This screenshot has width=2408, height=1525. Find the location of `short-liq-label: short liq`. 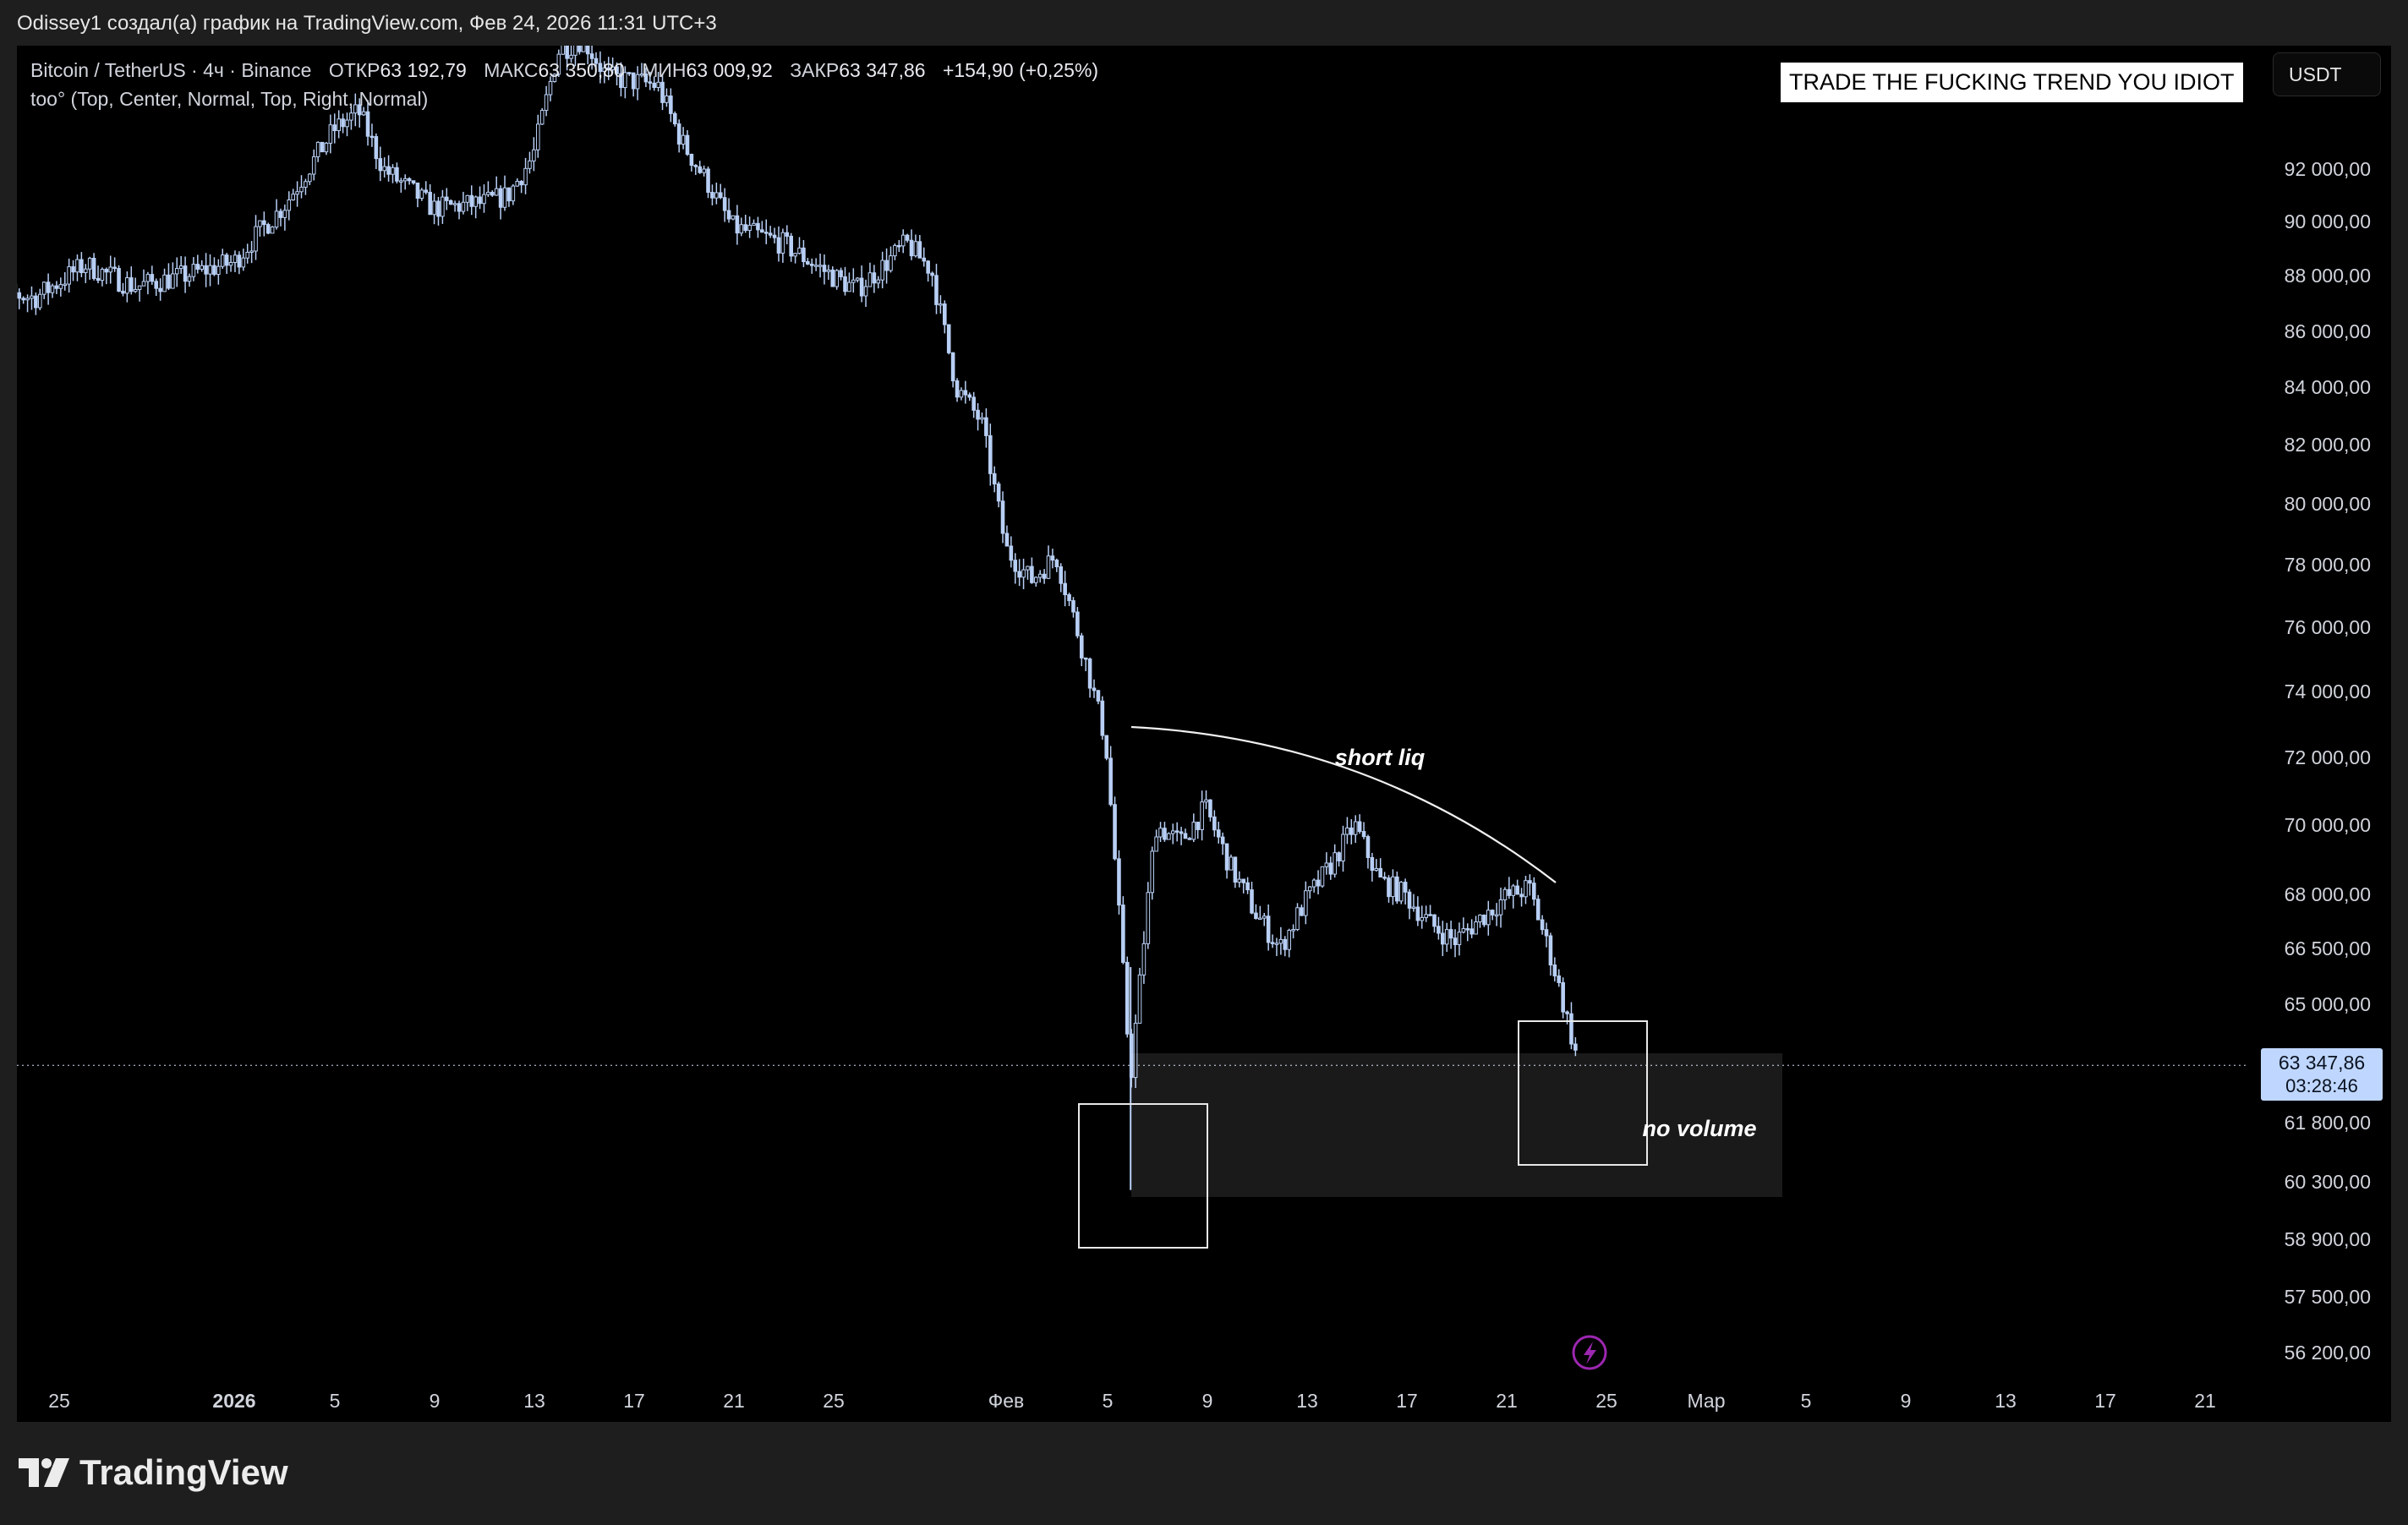

short-liq-label: short liq is located at coordinates (1380, 757).